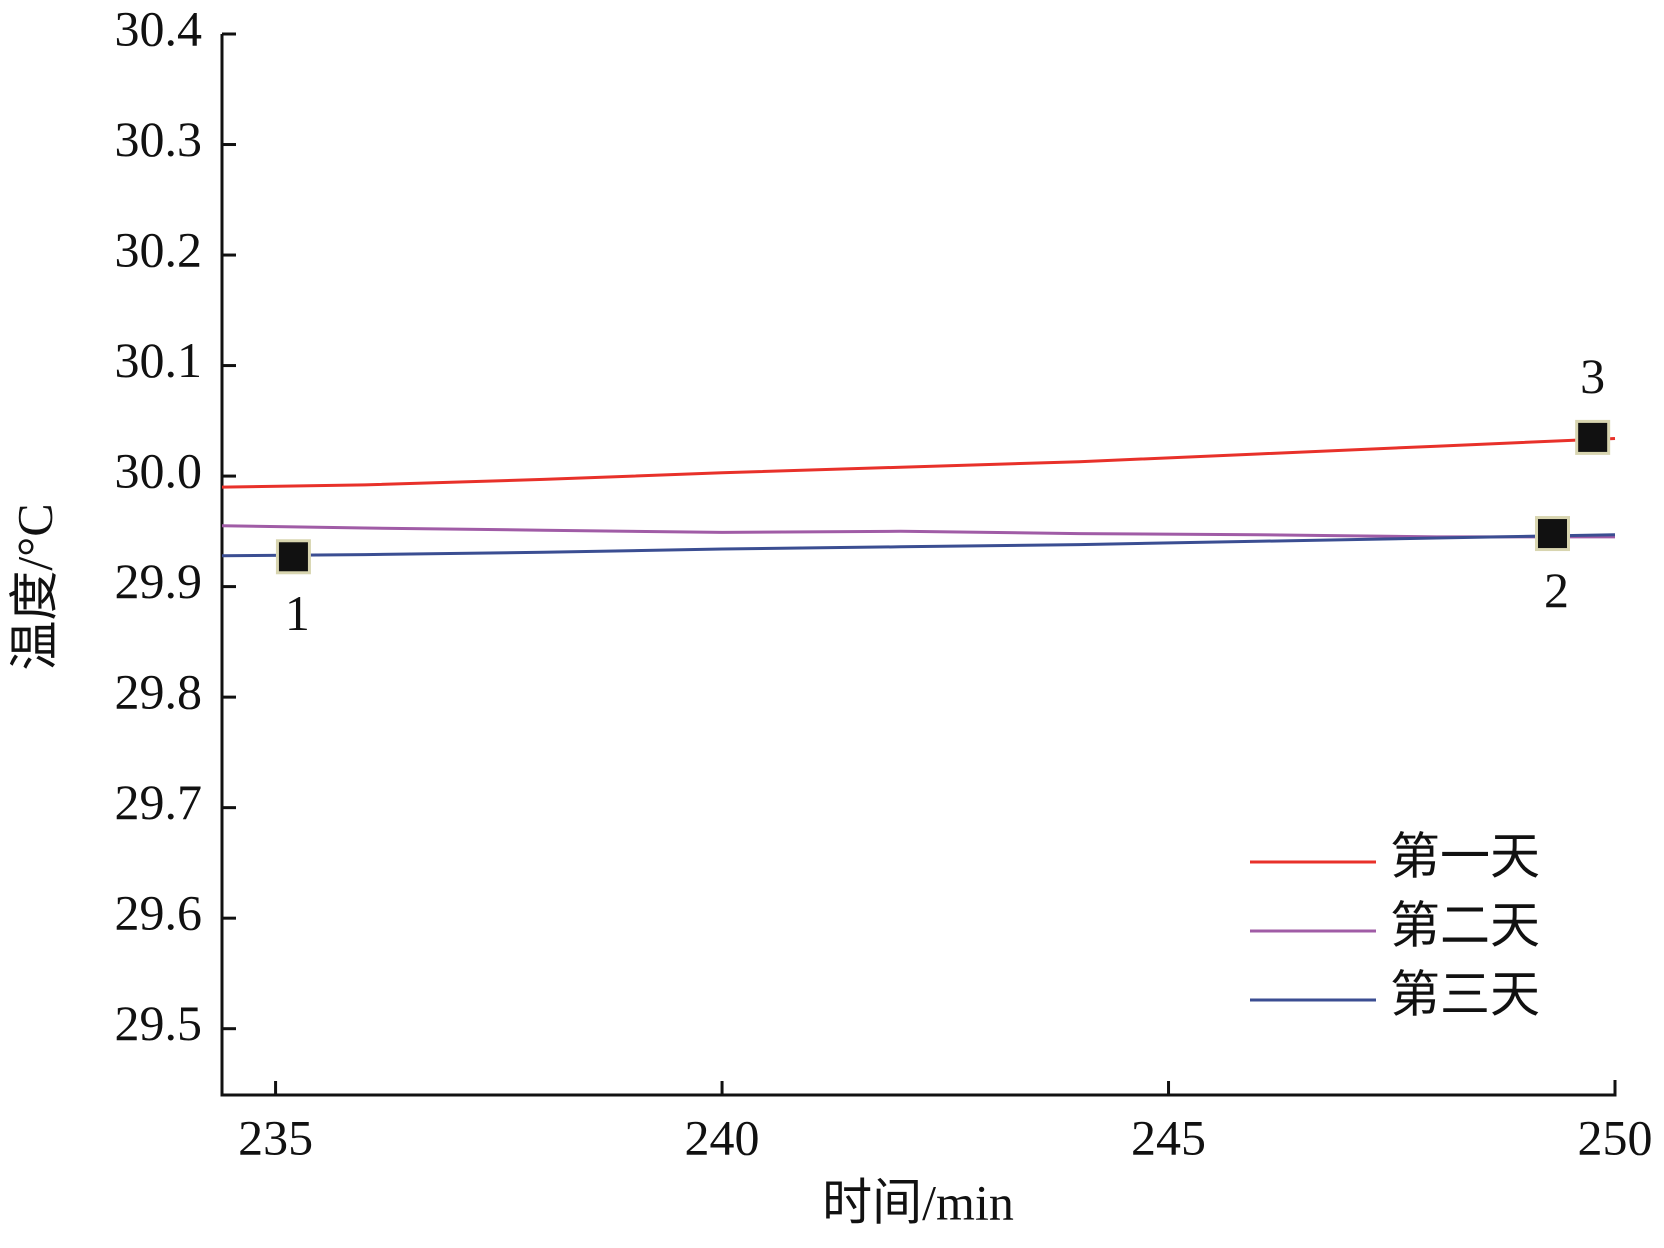  Describe the element at coordinates (1465, 925) in the screenshot. I see `legend-label: 第二天` at that location.